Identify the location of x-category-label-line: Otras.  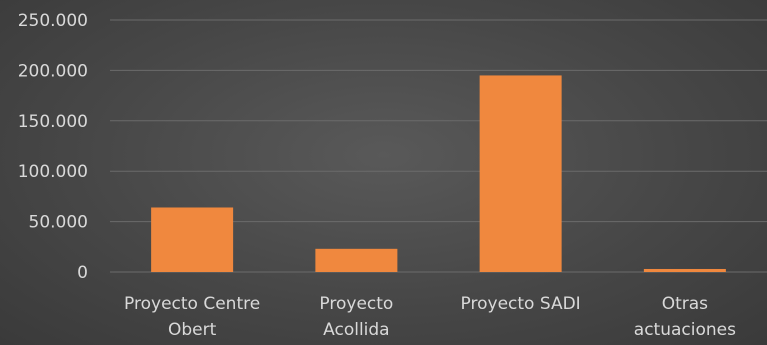
(685, 304).